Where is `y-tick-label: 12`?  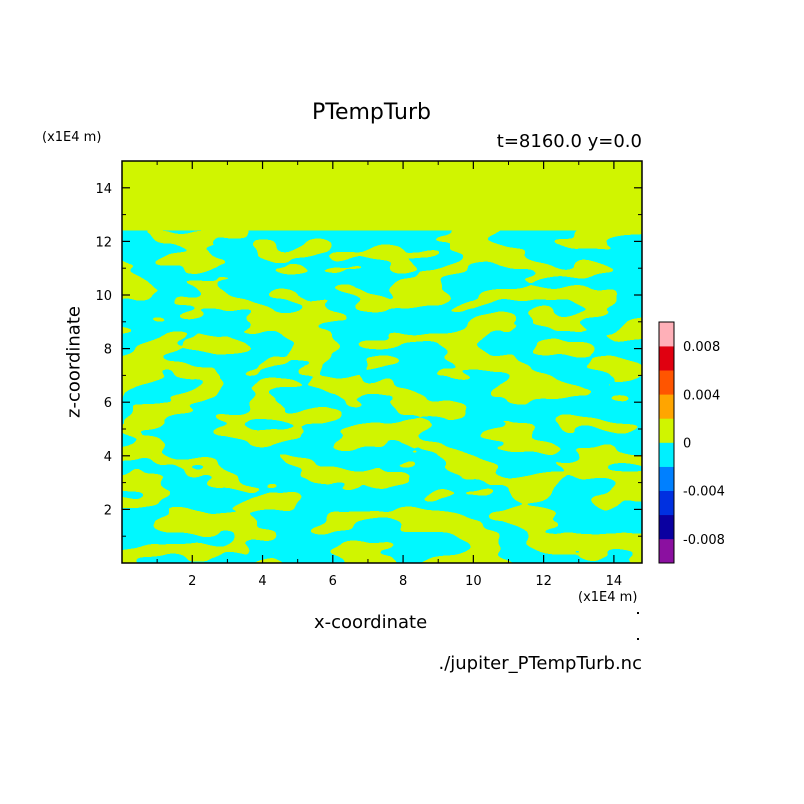
y-tick-label: 12 is located at coordinates (103, 242).